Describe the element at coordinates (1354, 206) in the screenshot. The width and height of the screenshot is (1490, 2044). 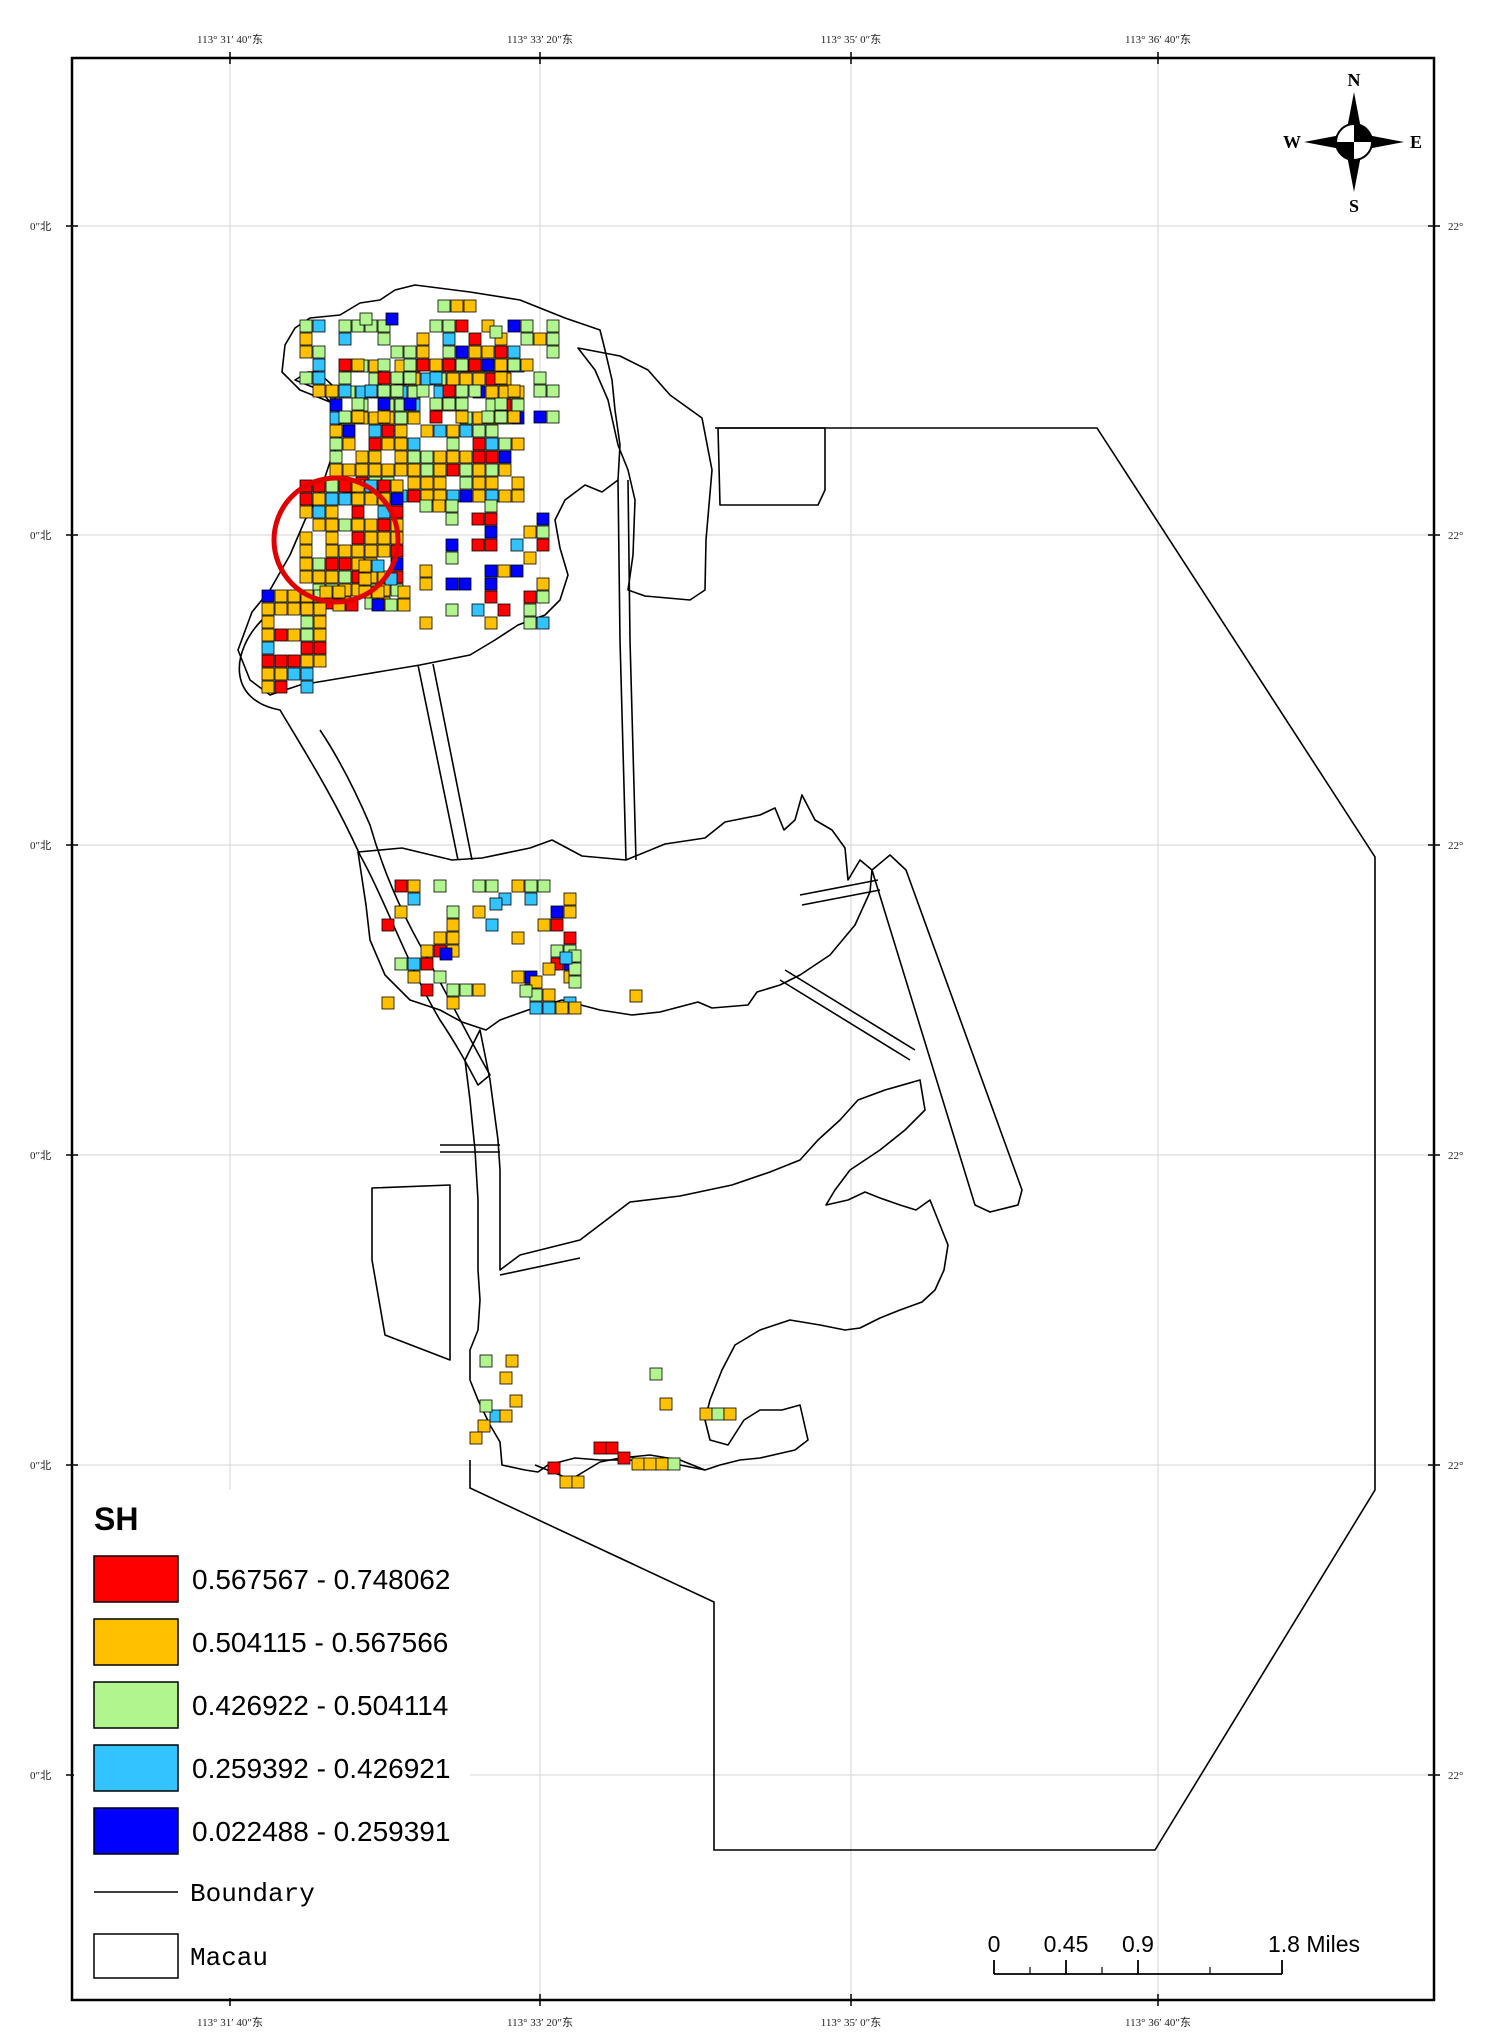
I see `compass-s-label: S` at that location.